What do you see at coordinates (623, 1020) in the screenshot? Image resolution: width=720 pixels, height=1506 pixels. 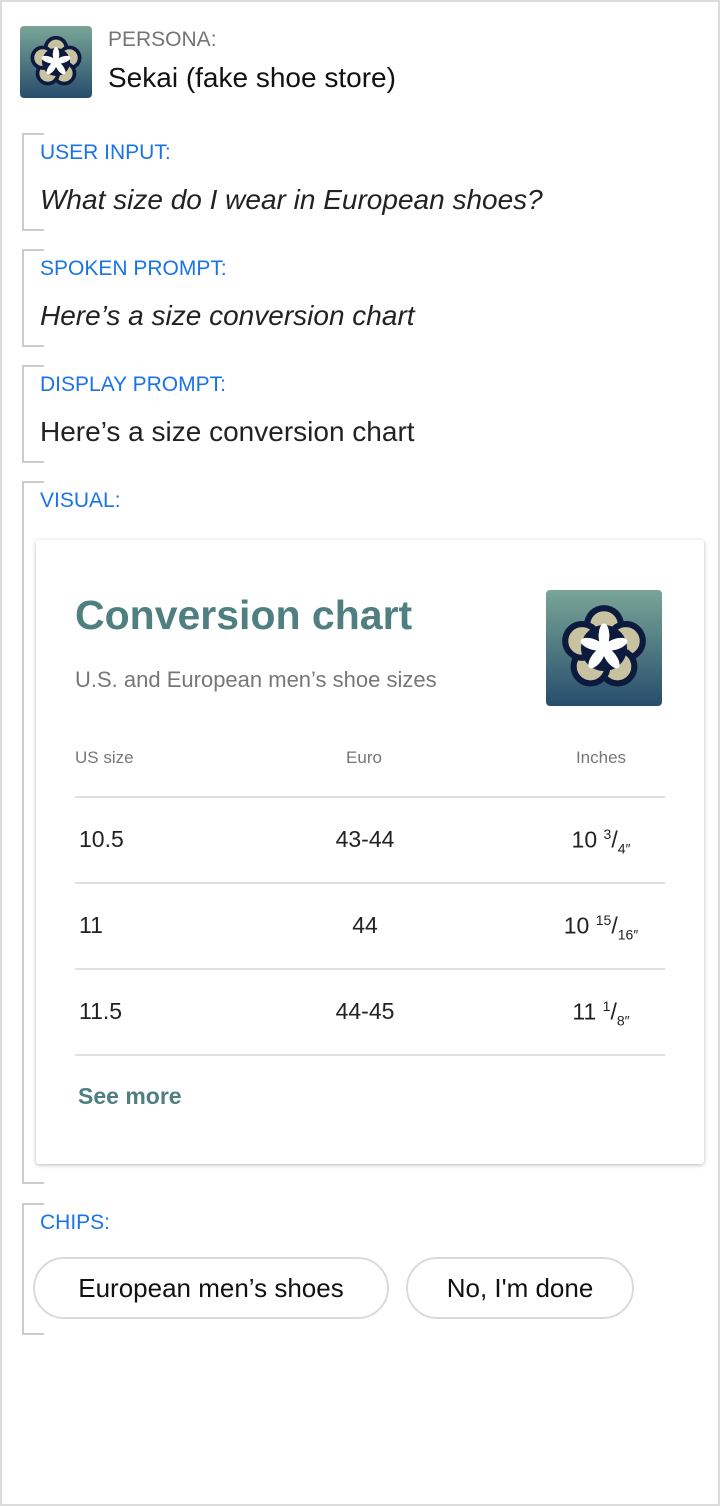 I see `inch-den: 8″` at bounding box center [623, 1020].